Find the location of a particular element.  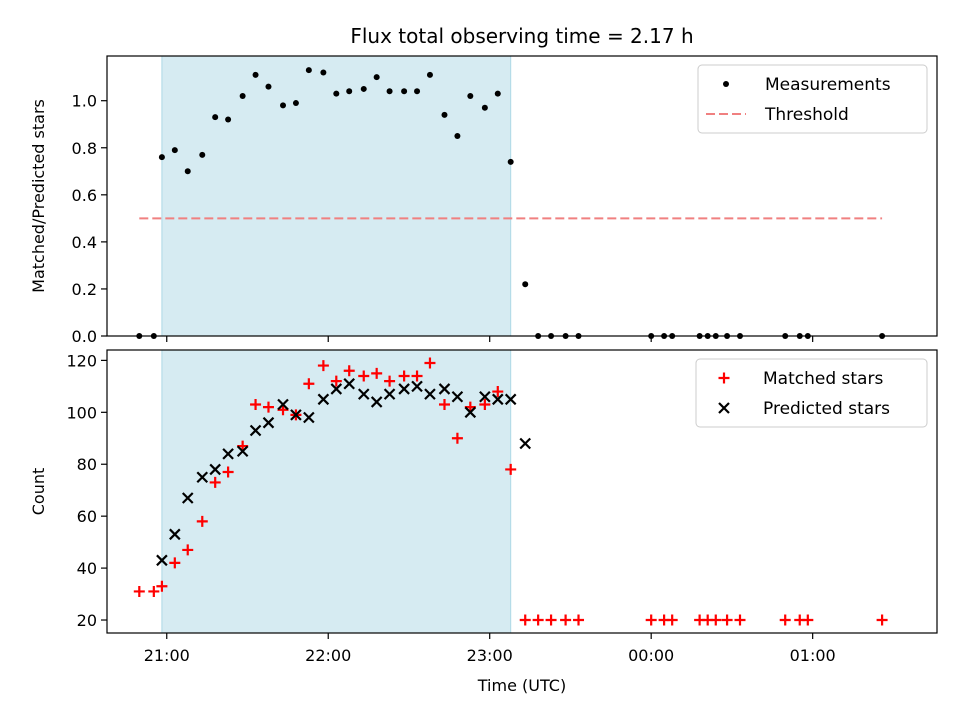

x-tick-label: 21:00 is located at coordinates (167, 655).